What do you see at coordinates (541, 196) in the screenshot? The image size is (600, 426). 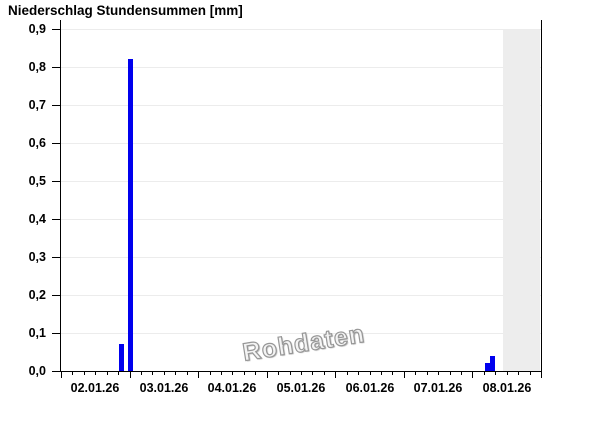 I see `right-border-line` at bounding box center [541, 196].